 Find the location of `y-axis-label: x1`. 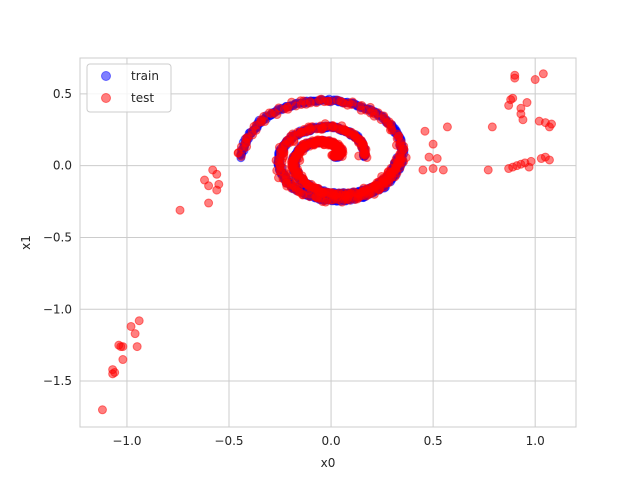

y-axis-label: x1 is located at coordinates (26, 242).